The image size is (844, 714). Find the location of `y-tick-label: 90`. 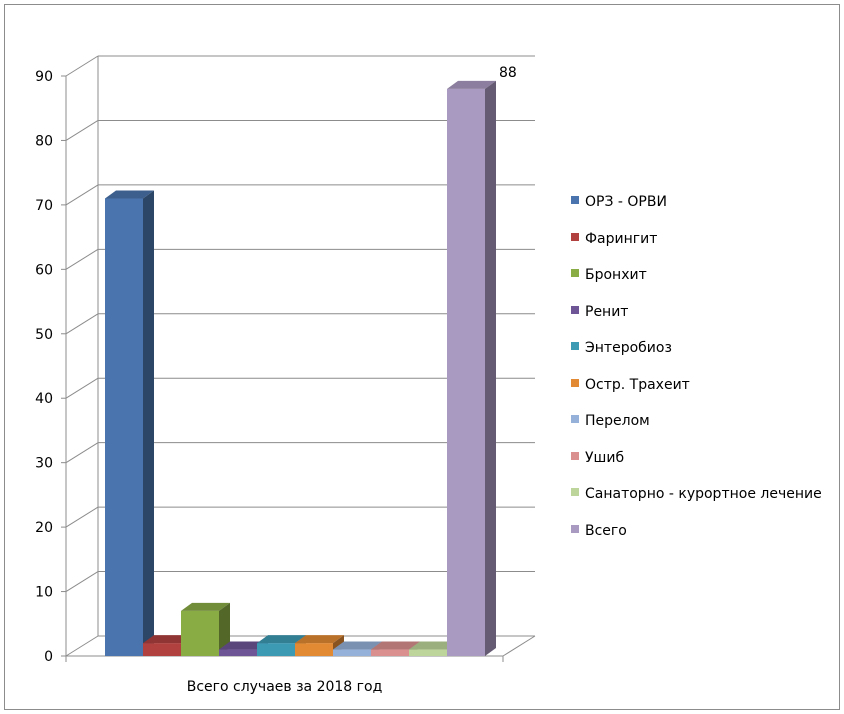

y-tick-label: 90 is located at coordinates (44, 77).